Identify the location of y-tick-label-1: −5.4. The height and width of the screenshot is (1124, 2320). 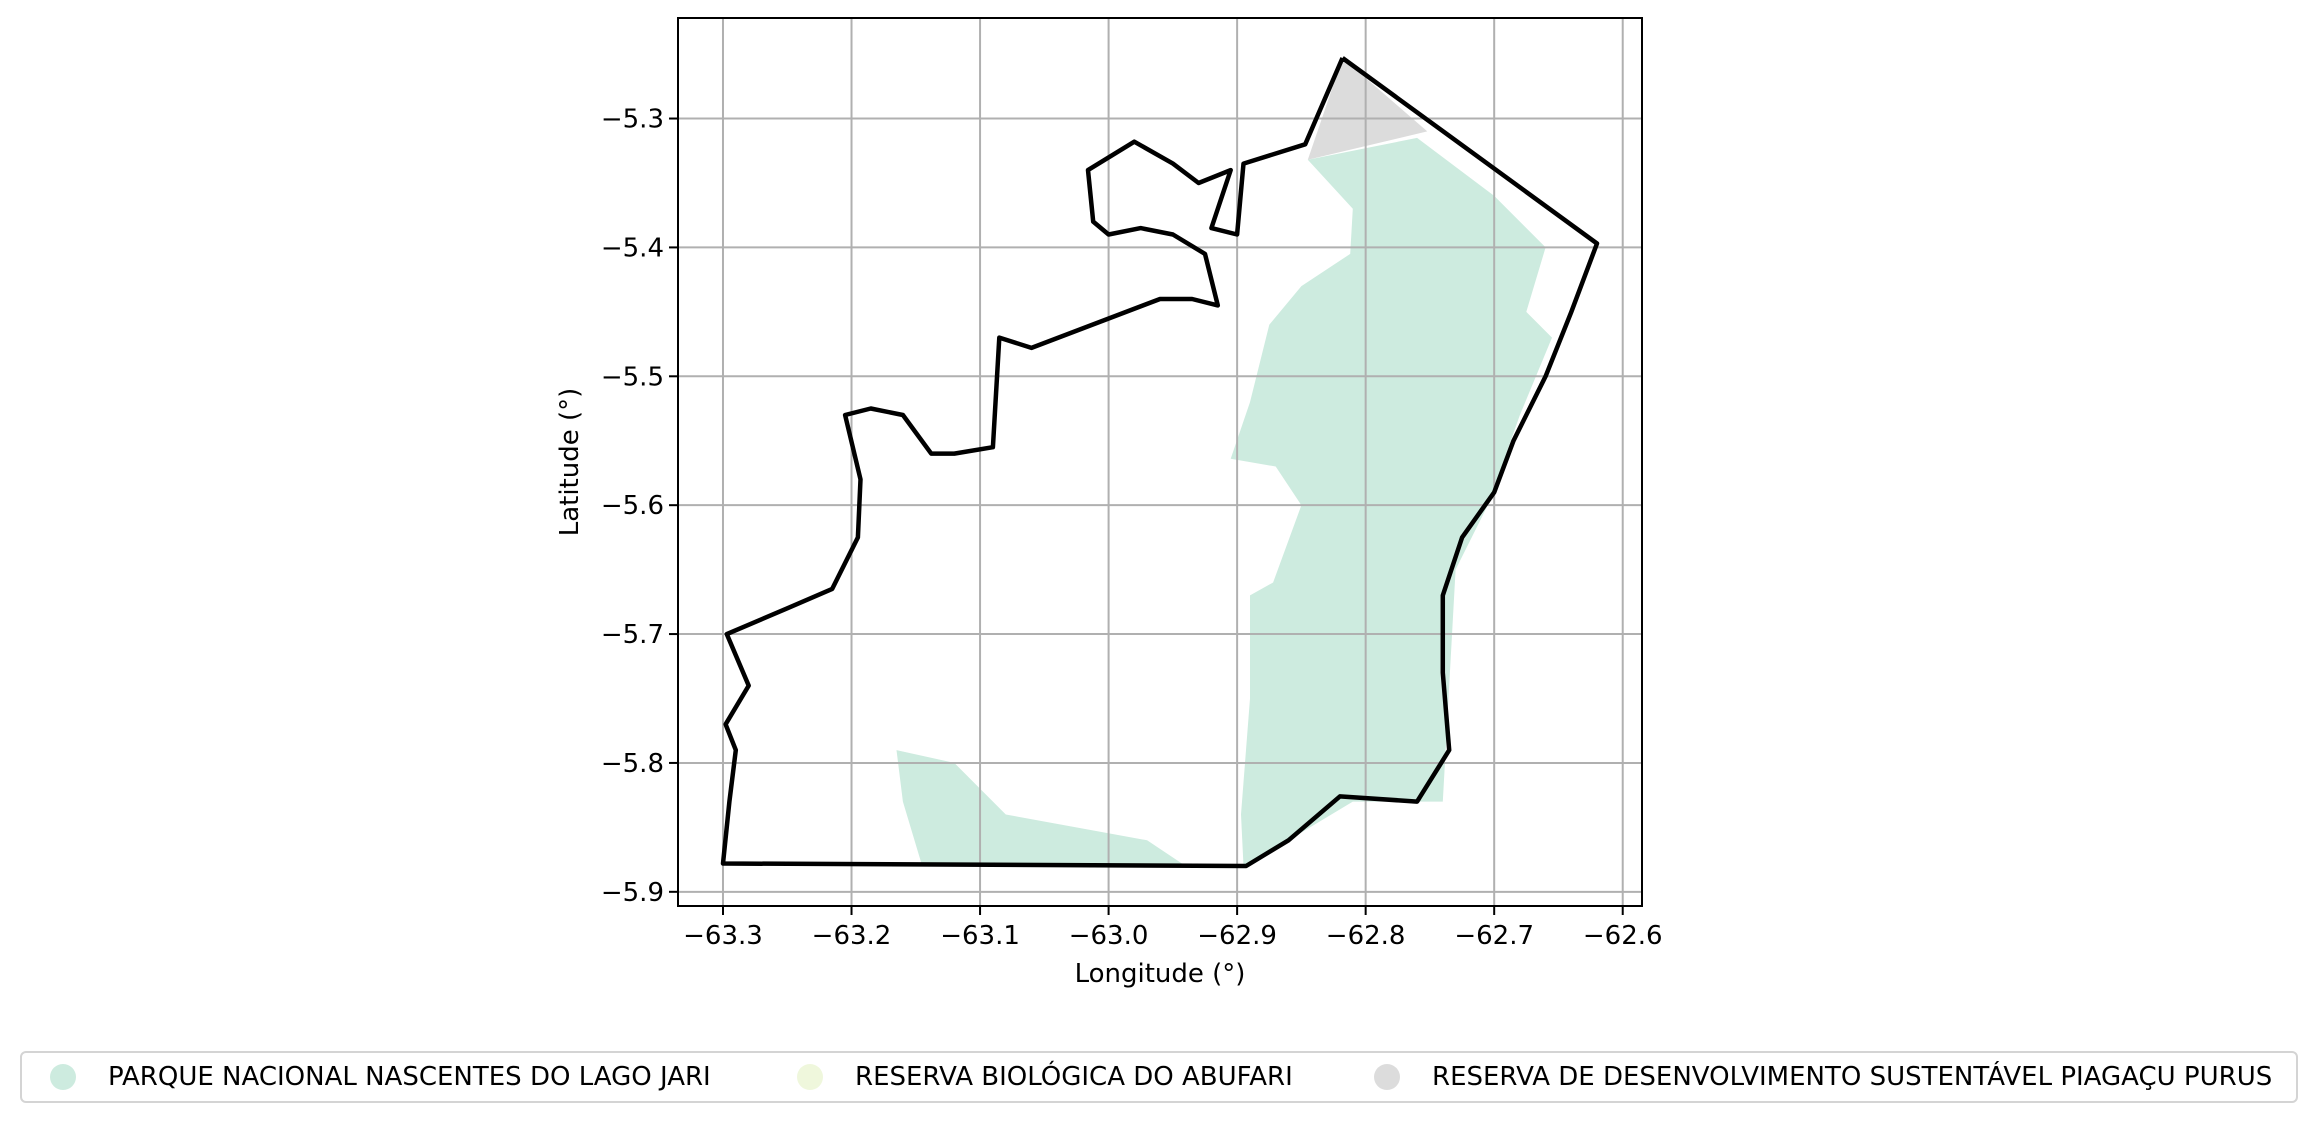
(632, 248).